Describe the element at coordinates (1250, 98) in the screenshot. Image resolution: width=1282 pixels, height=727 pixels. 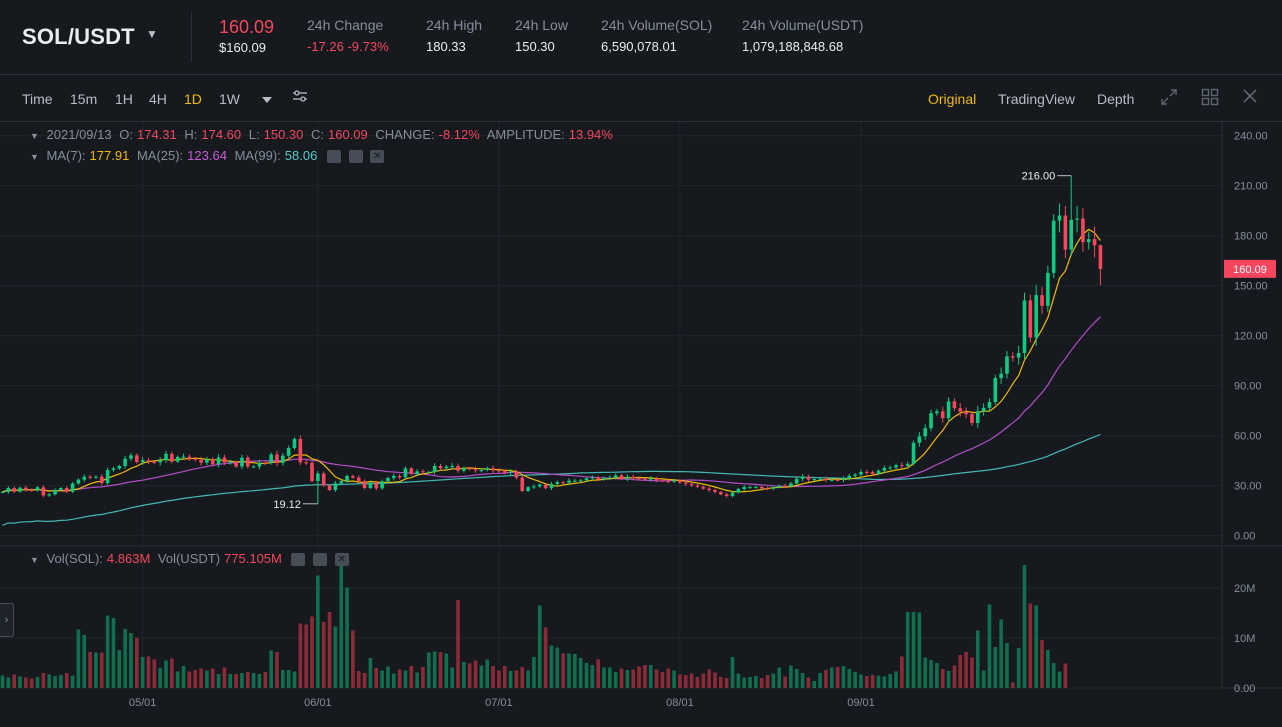
I see `close-icon` at that location.